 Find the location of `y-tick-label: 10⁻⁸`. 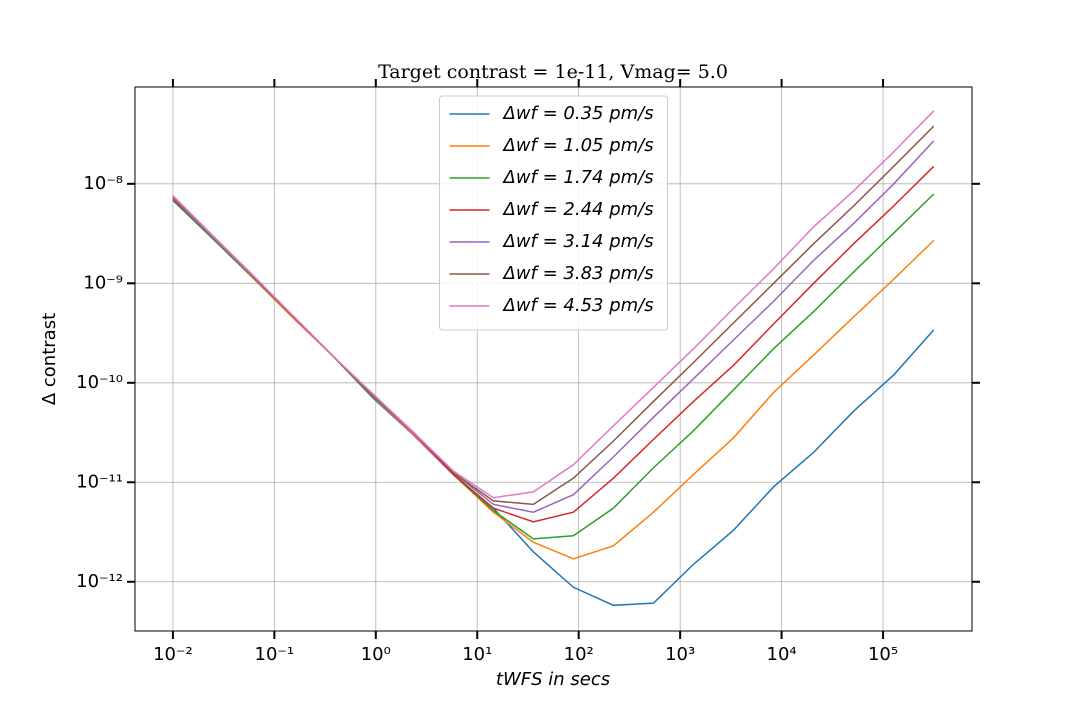

y-tick-label: 10⁻⁸ is located at coordinates (103, 183).